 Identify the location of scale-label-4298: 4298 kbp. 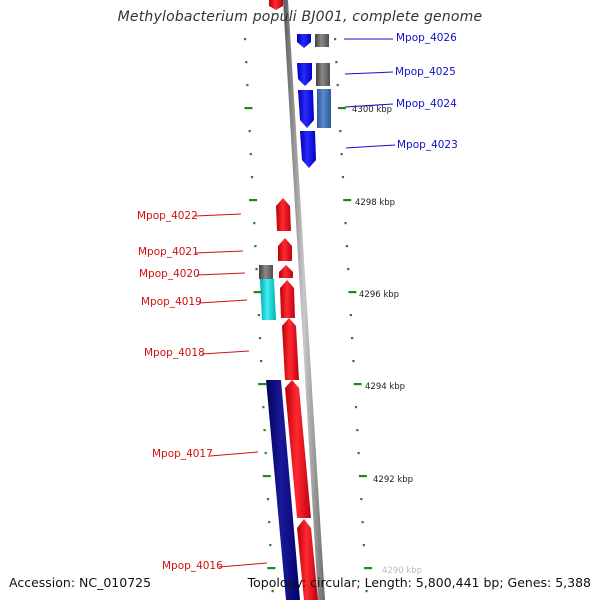
(375, 203).